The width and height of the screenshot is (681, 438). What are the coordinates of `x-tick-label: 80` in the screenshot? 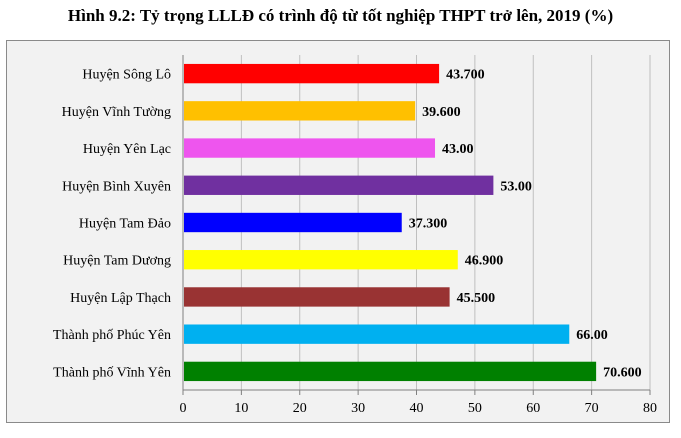 It's located at (650, 408).